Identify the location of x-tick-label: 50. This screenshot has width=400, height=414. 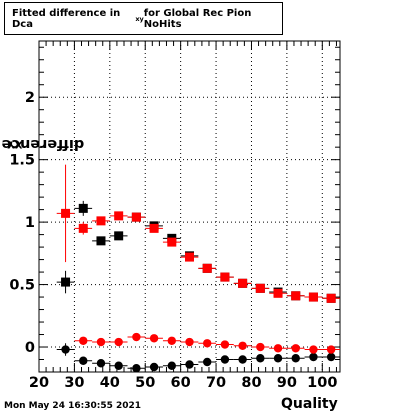
(145, 383).